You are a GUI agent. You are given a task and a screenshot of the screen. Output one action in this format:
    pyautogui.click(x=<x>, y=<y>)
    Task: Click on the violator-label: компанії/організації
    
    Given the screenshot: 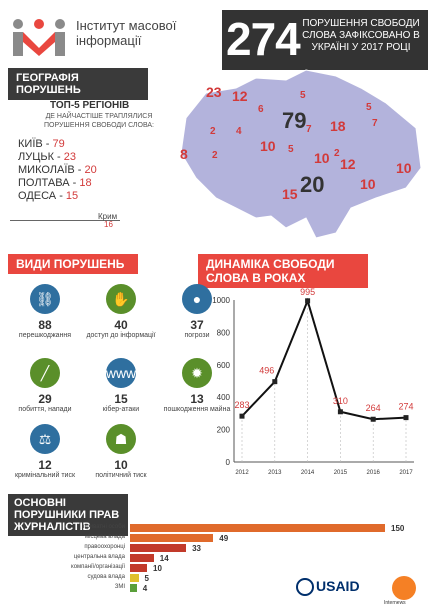 What is the action you would take?
    pyautogui.click(x=98, y=567)
    